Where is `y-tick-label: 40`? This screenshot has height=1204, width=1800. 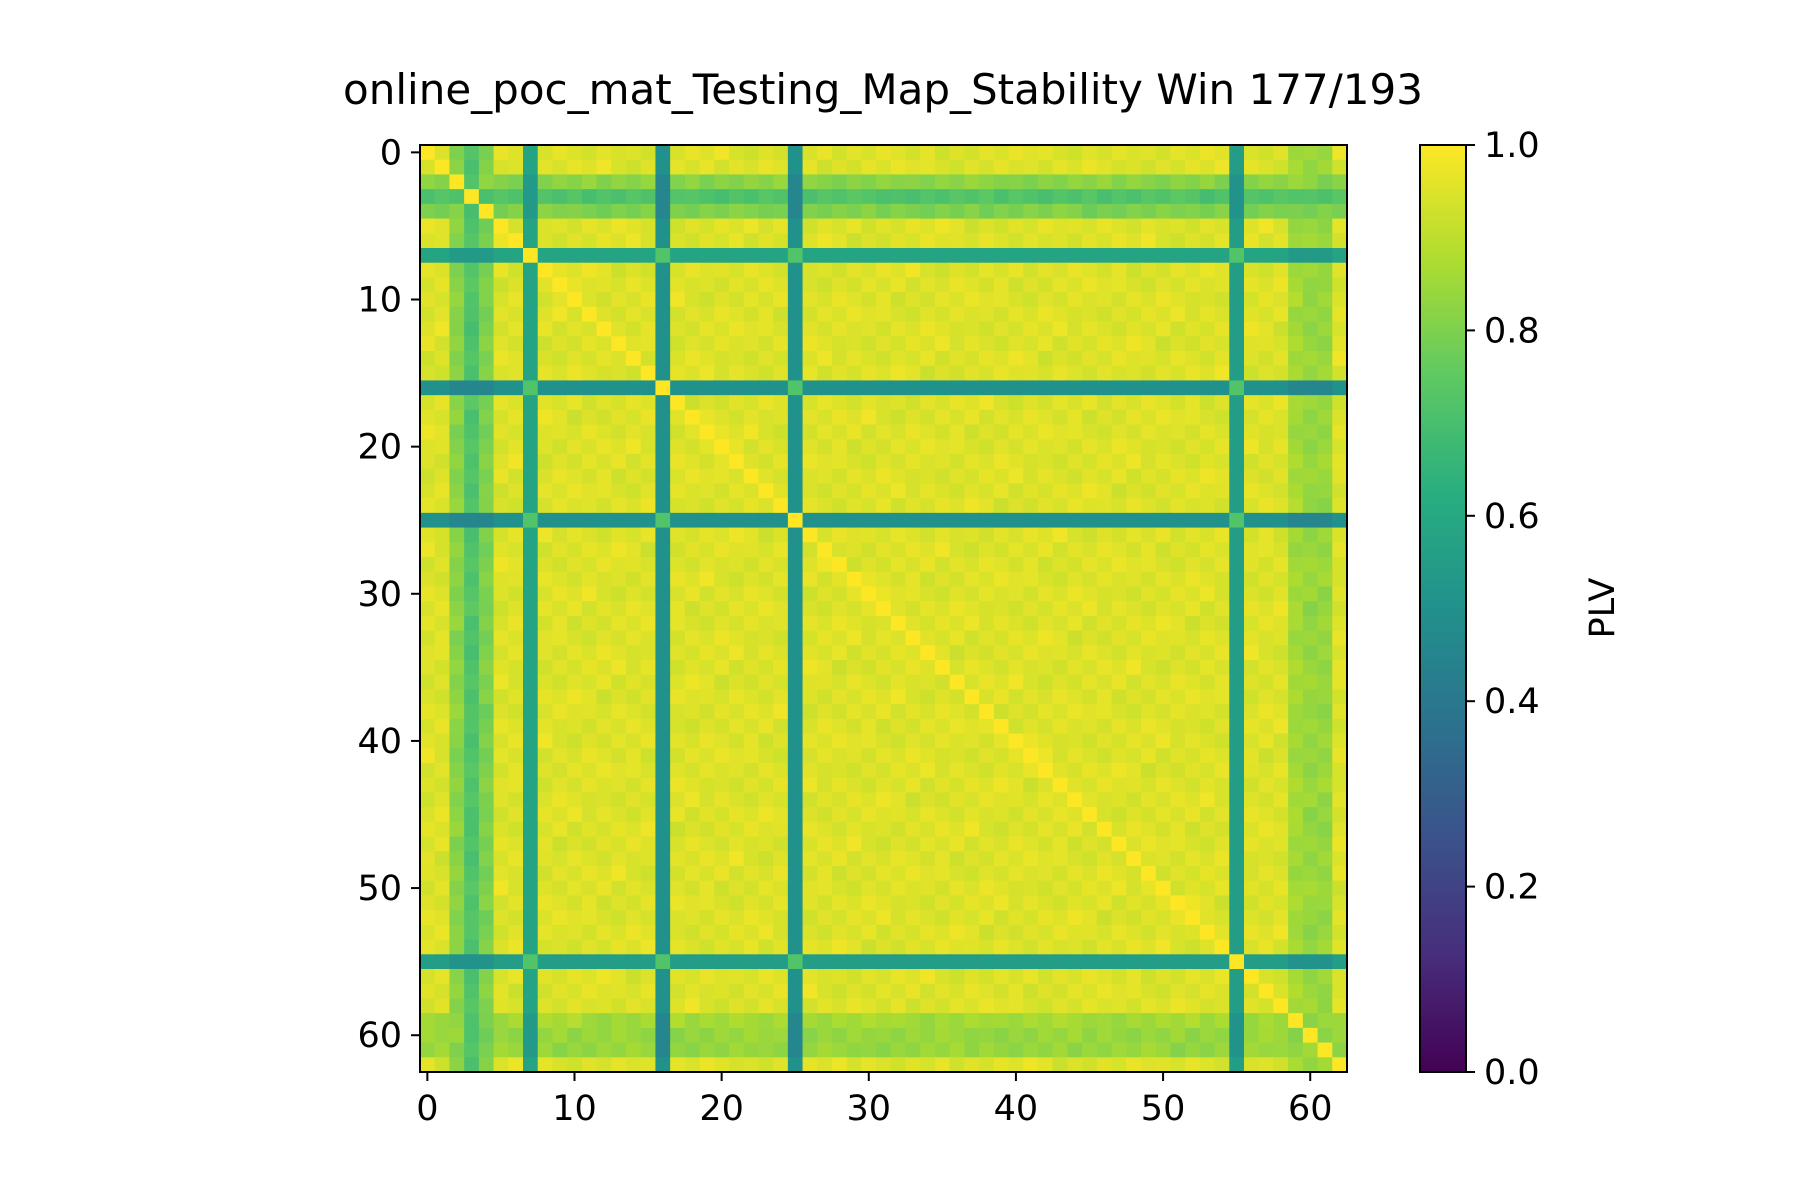
y-tick-label: 40 is located at coordinates (379, 742).